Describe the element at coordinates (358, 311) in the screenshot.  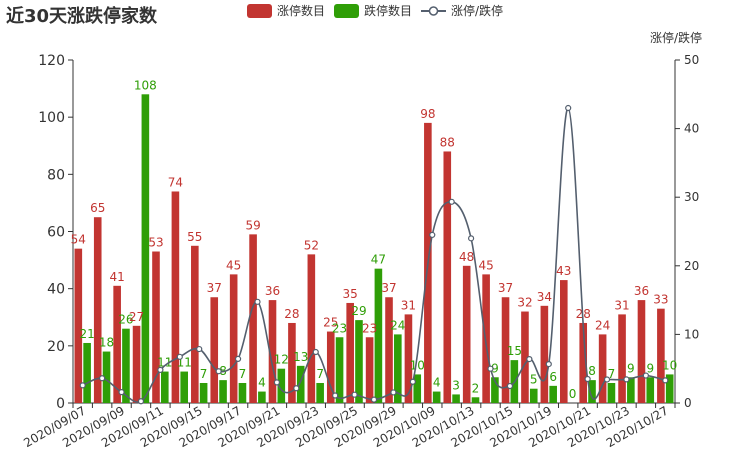
I see `limit-down-value-label-14: 29` at that location.